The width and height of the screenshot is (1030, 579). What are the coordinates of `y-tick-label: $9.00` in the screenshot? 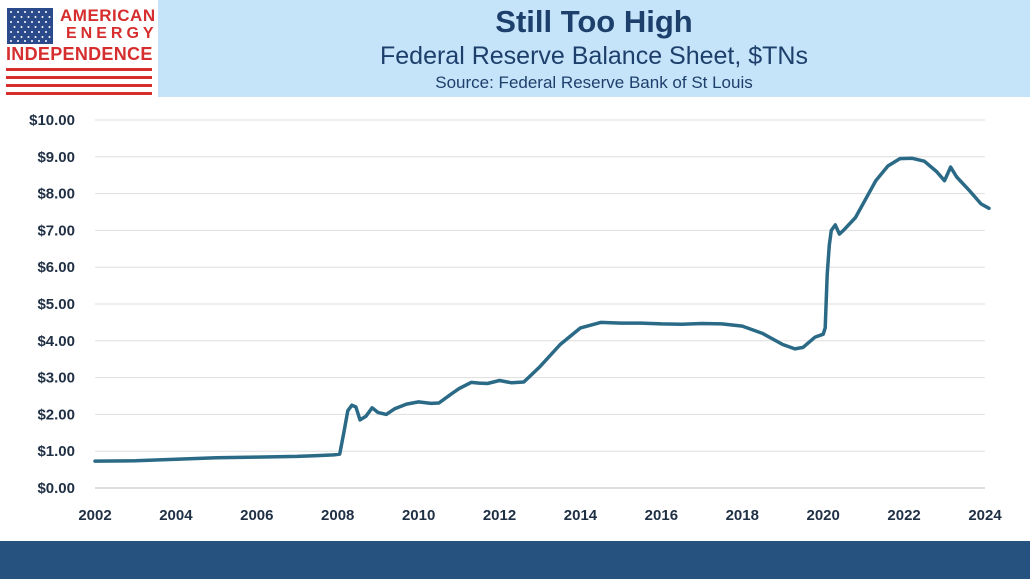 It's located at (56, 157).